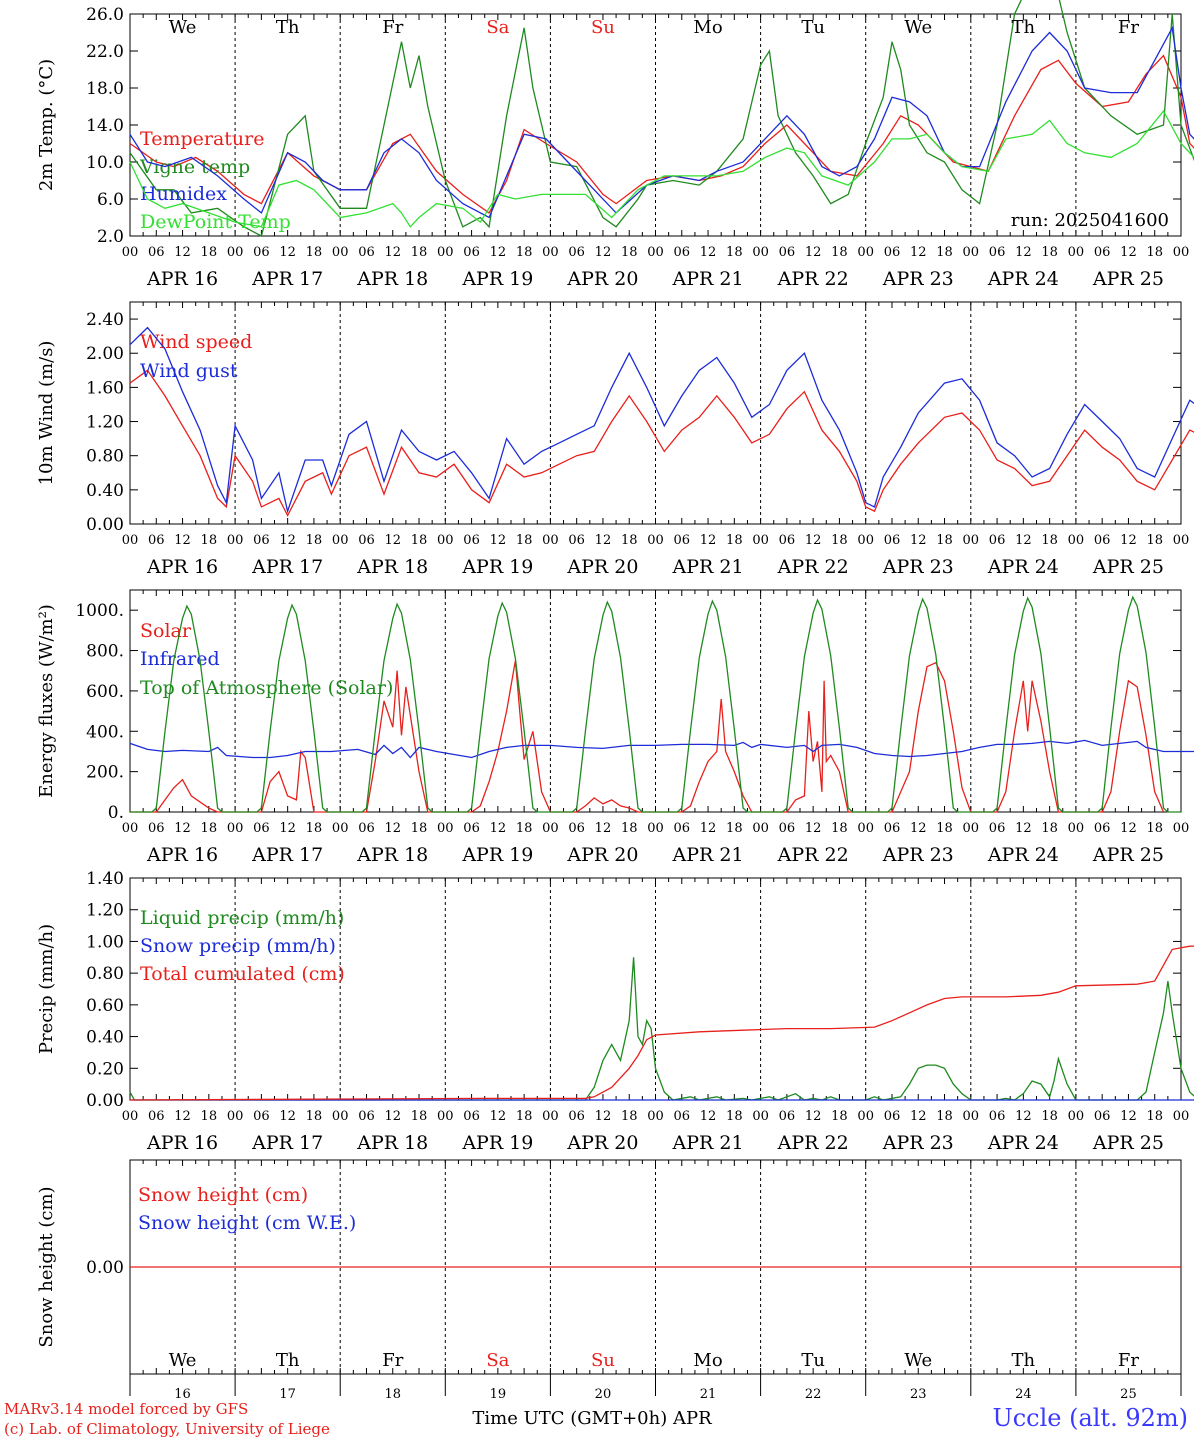  Describe the element at coordinates (110, 200) in the screenshot. I see `y-tick-label: 6.0` at that location.